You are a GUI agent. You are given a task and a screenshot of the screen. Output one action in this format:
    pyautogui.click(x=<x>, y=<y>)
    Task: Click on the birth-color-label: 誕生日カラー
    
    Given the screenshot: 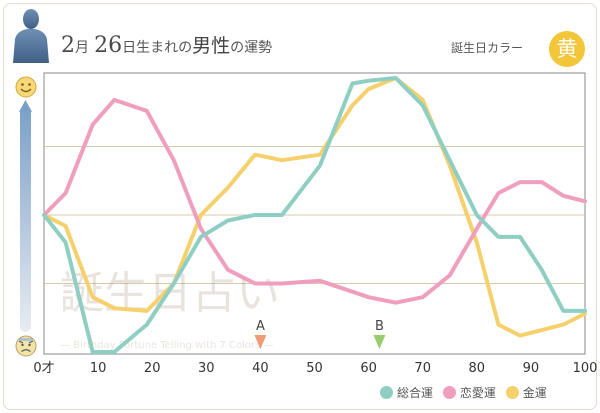 What is the action you would take?
    pyautogui.click(x=487, y=48)
    